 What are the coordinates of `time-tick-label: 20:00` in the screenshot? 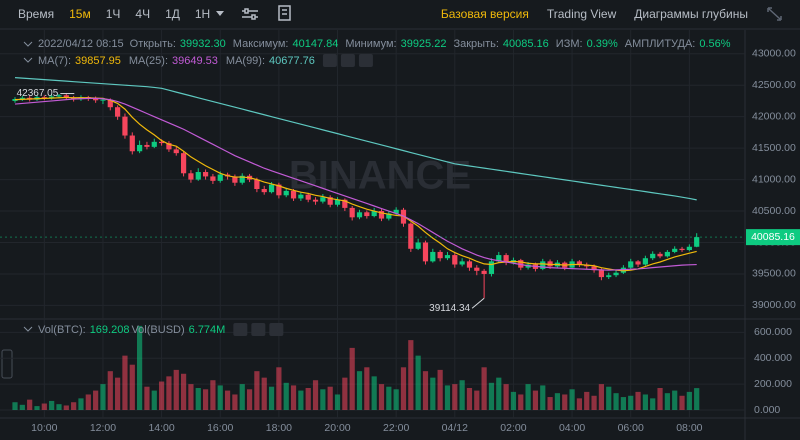 It's located at (337, 428).